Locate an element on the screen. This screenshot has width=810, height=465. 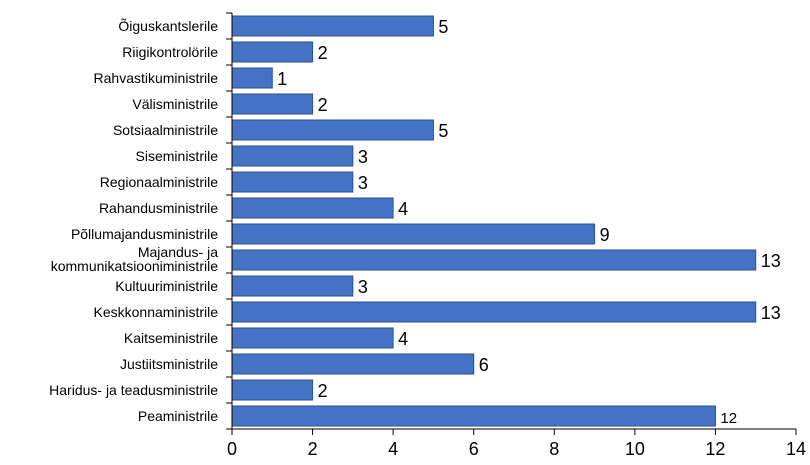
category-label-5: Siseministrile is located at coordinates (177, 156).